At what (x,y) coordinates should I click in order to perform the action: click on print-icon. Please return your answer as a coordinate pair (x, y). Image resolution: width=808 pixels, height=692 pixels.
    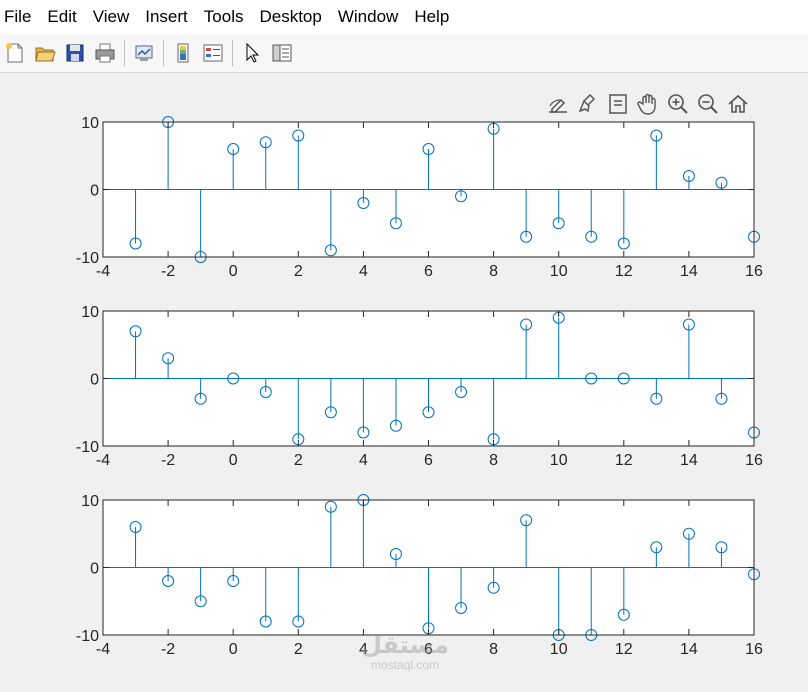
    Looking at the image, I should click on (105, 53).